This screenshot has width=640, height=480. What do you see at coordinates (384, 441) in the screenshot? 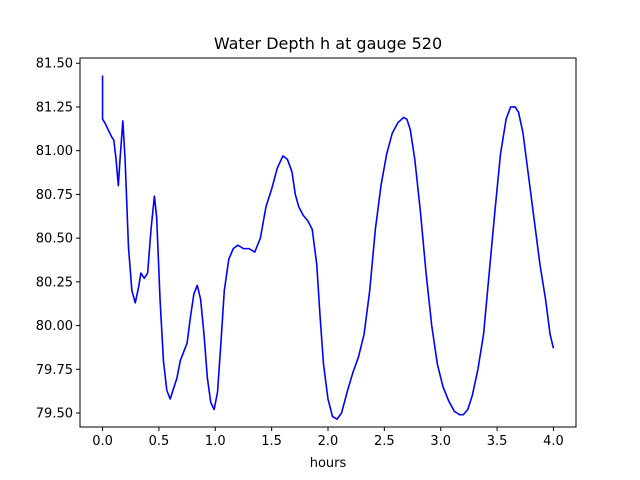
I see `x-tick-label: 2.5` at bounding box center [384, 441].